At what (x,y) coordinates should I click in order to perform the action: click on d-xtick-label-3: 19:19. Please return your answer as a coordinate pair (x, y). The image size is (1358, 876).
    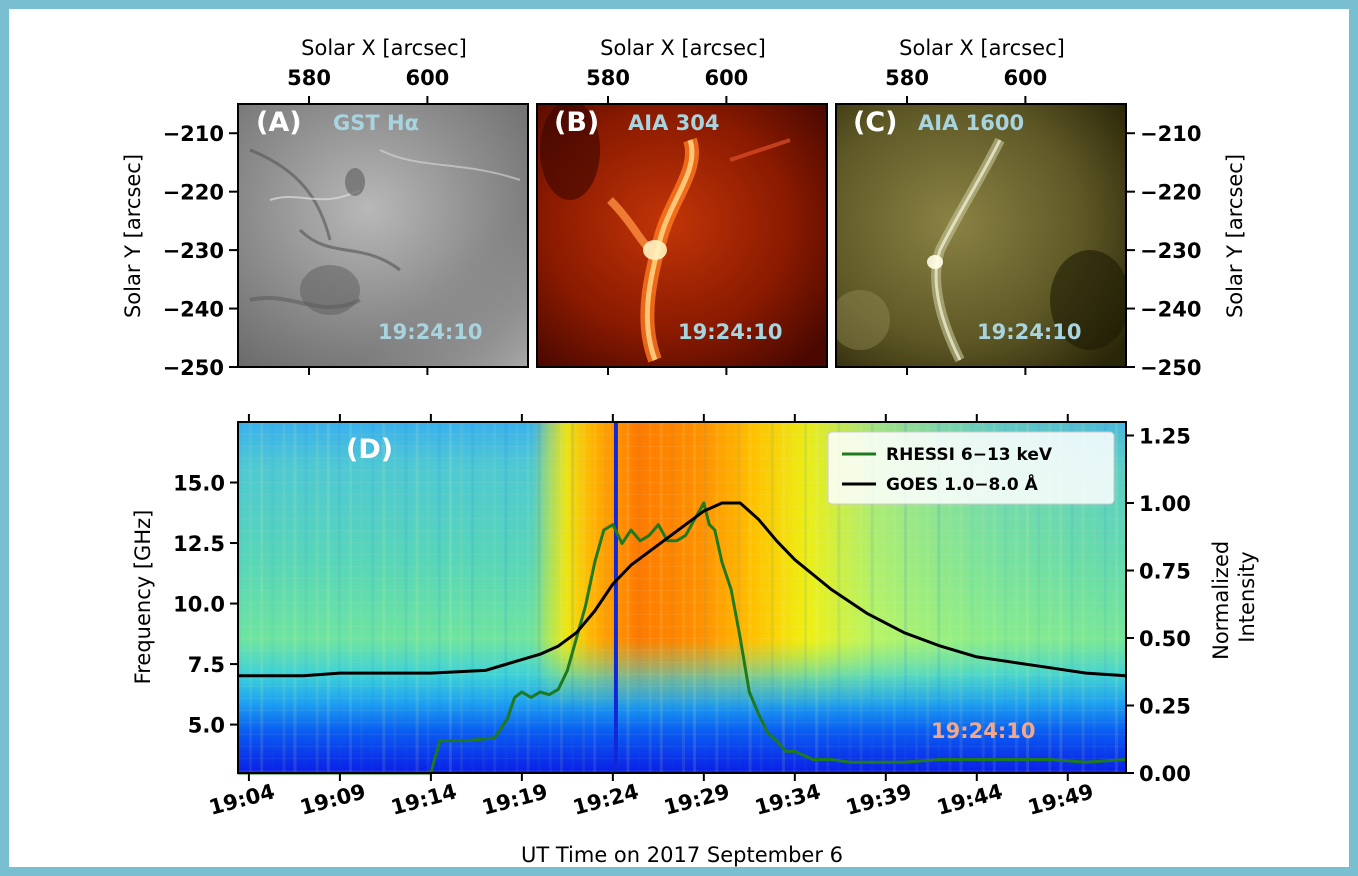
    Looking at the image, I should click on (514, 799).